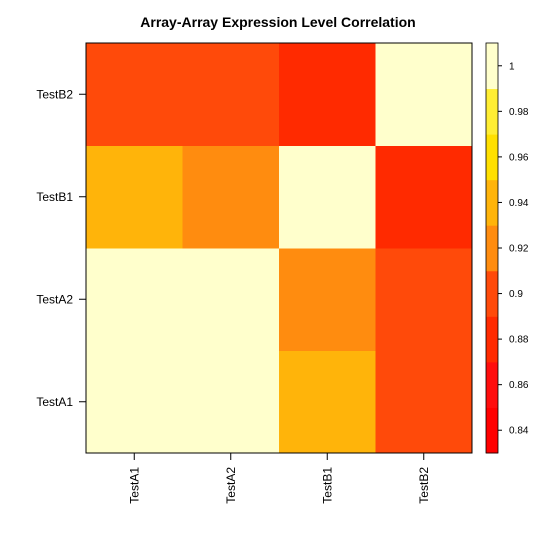 The width and height of the screenshot is (540, 540). I want to click on heatmap-cell-TestA2-TestA1, so click(134, 299).